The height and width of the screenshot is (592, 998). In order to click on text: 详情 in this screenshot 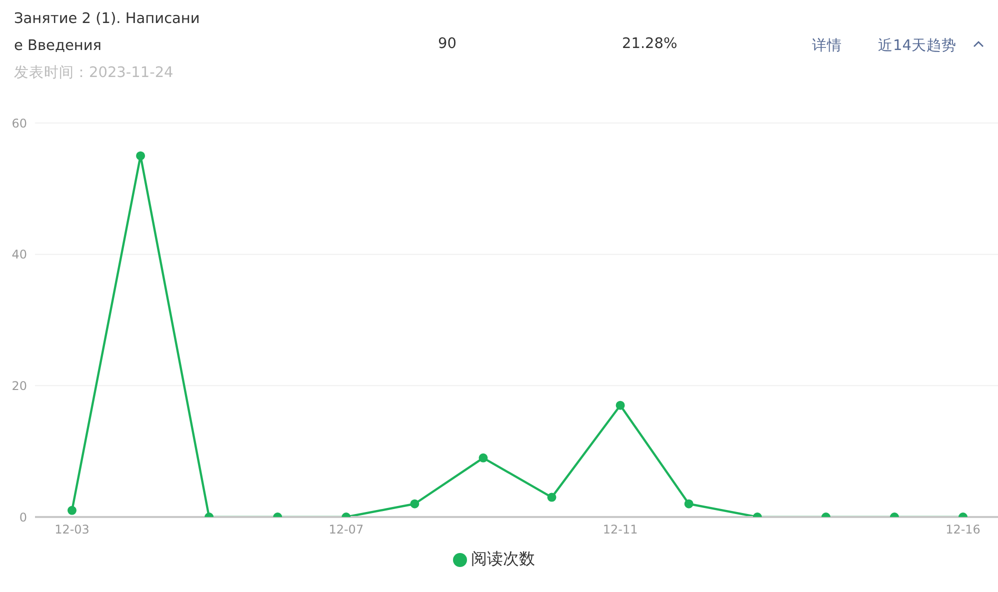, I will do `click(827, 45)`.